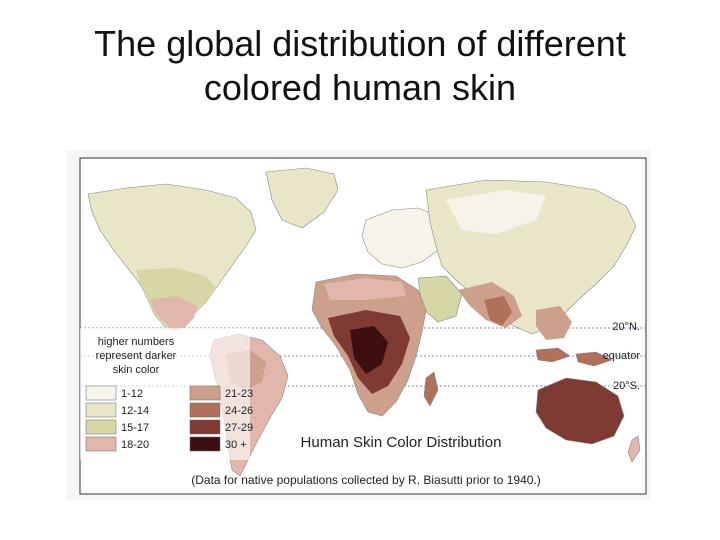  I want to click on legend-label: 15-17, so click(135, 428).